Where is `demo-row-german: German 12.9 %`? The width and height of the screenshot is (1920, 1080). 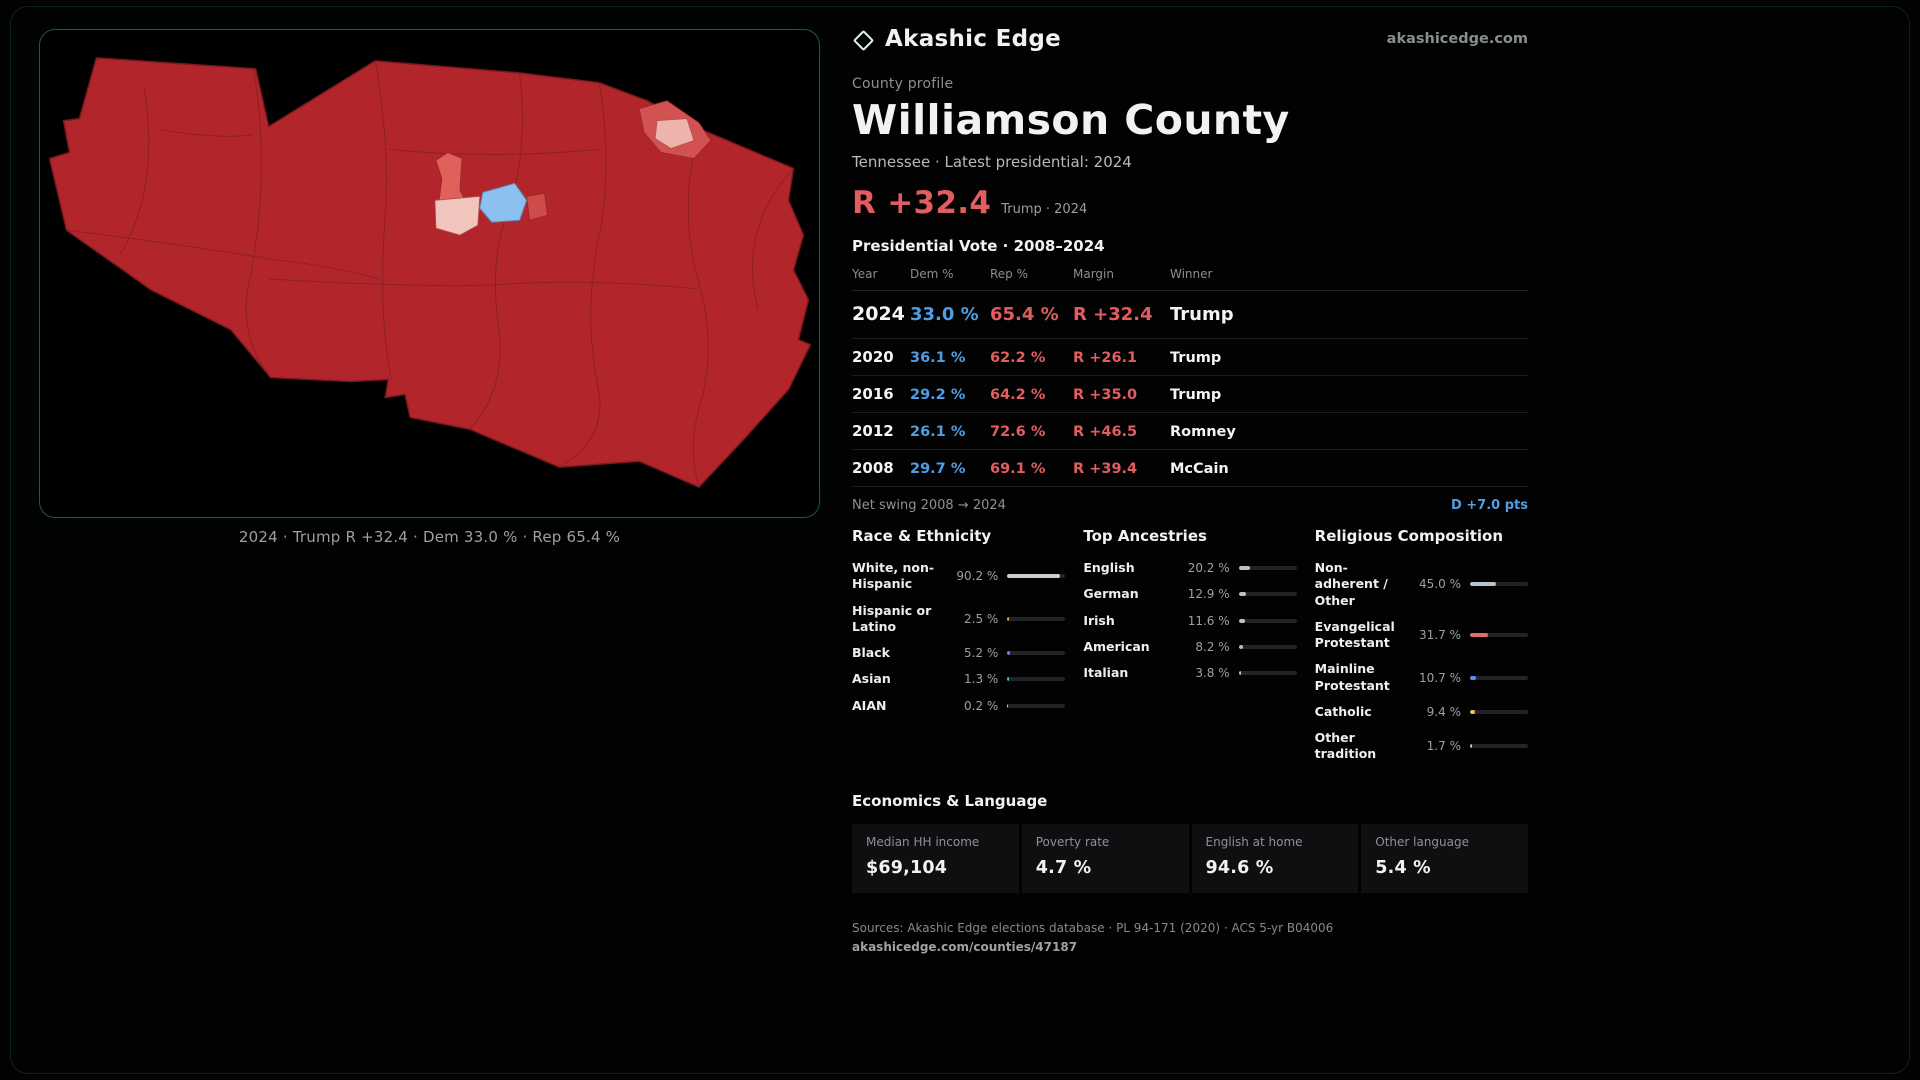 demo-row-german: German 12.9 % is located at coordinates (1190, 594).